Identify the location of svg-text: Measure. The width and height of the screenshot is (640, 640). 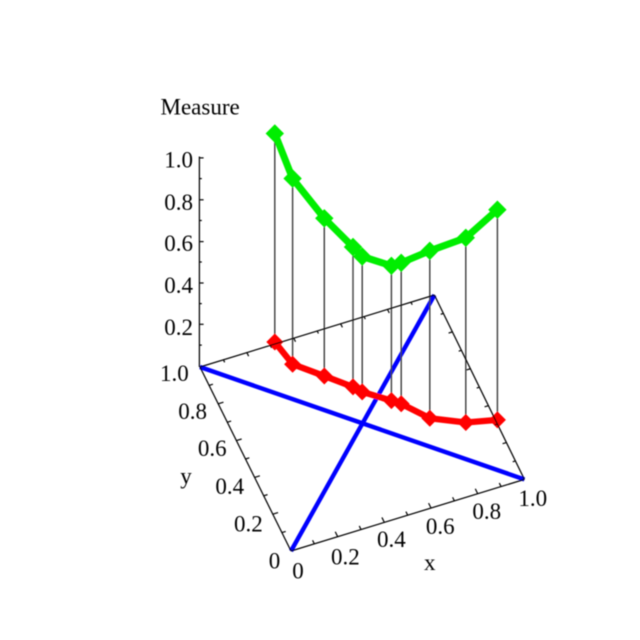
(200, 107).